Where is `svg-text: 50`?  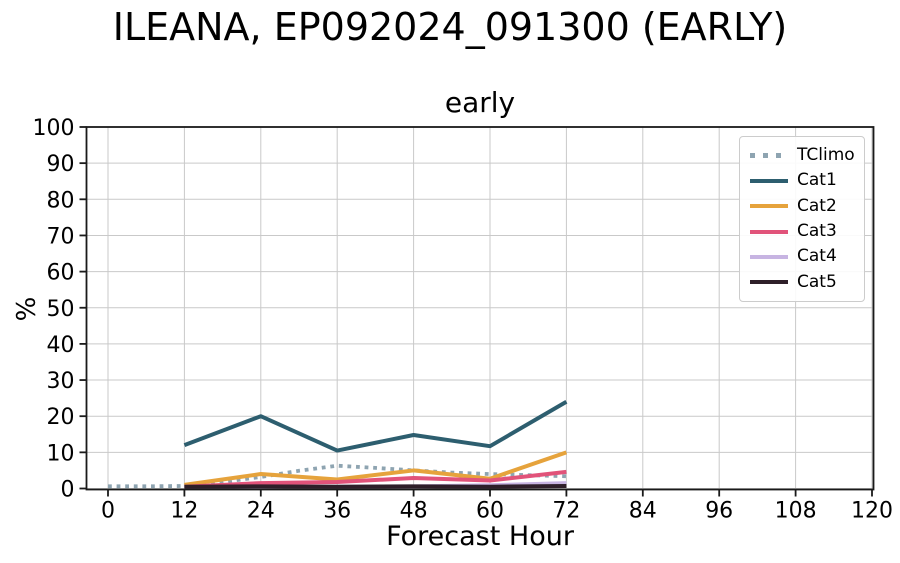
svg-text: 50 is located at coordinates (61, 309).